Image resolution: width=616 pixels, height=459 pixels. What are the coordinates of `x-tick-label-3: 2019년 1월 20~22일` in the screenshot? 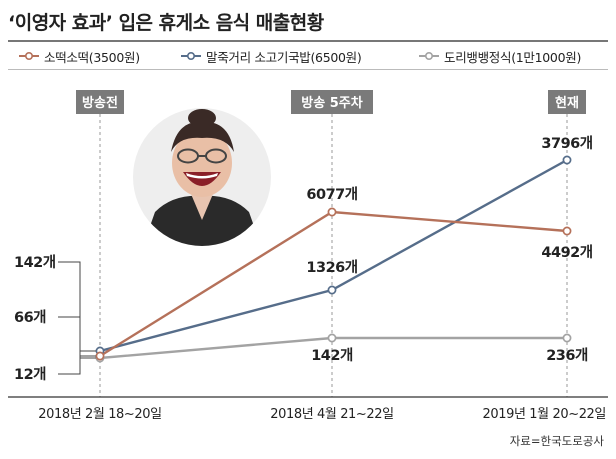 It's located at (544, 414).